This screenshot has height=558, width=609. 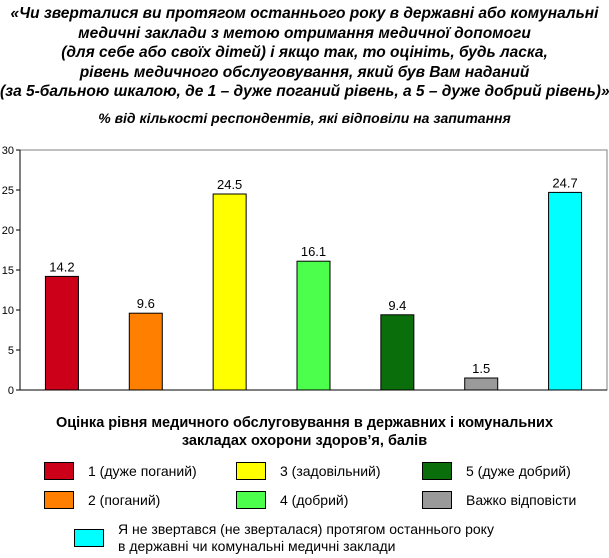 I want to click on y-tick-label: 10, so click(x=8, y=311).